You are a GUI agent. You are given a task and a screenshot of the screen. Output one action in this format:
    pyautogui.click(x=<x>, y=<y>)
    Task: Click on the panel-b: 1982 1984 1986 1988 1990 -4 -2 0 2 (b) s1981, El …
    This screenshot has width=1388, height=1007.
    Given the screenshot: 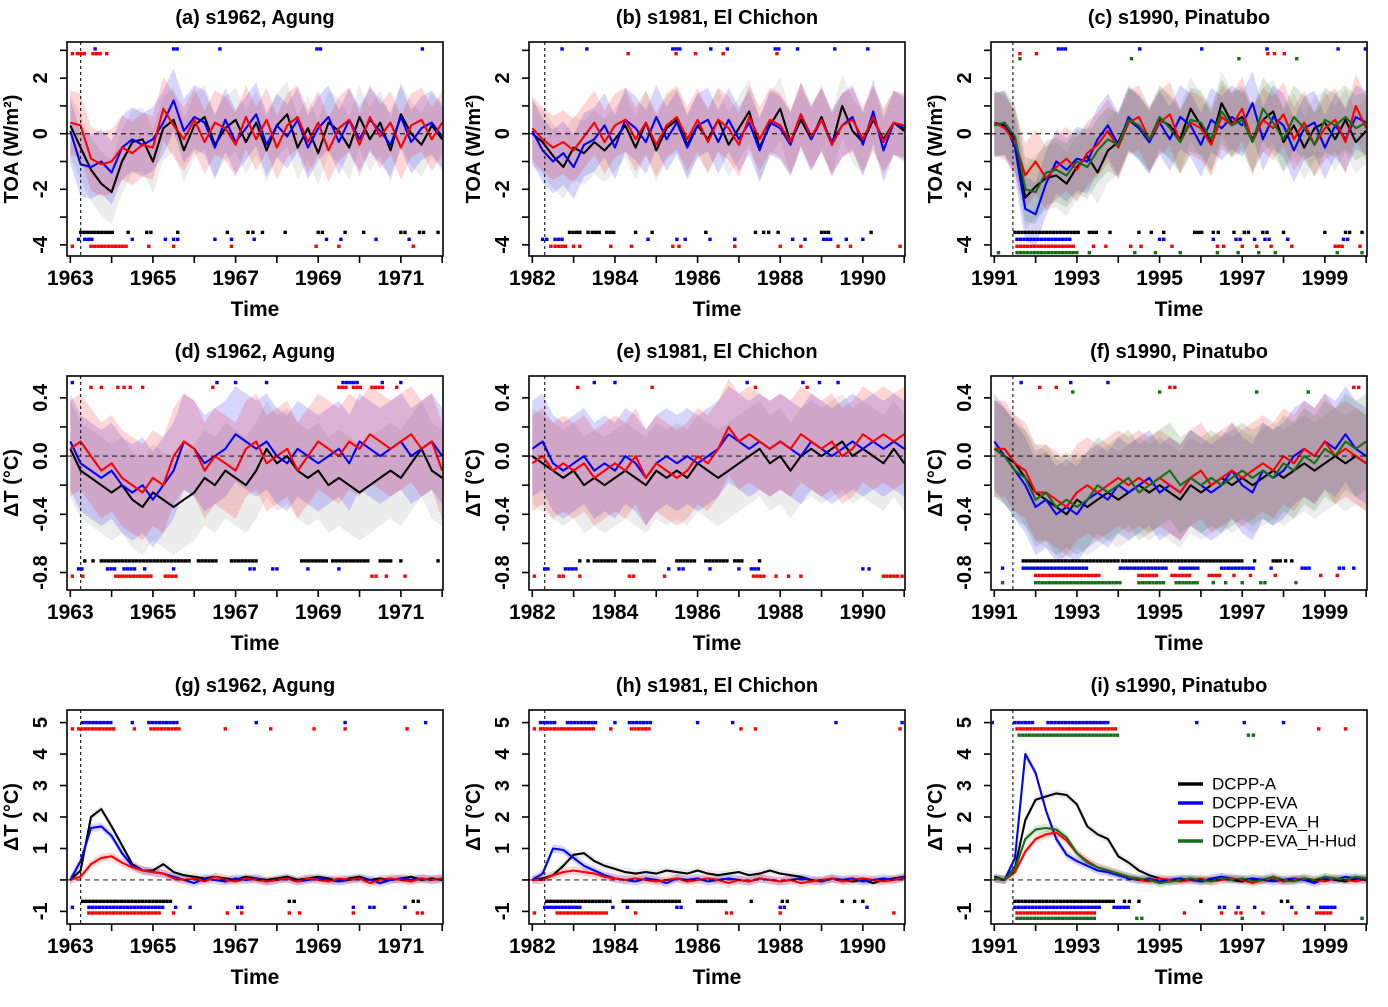 What is the action you would take?
    pyautogui.click(x=694, y=167)
    